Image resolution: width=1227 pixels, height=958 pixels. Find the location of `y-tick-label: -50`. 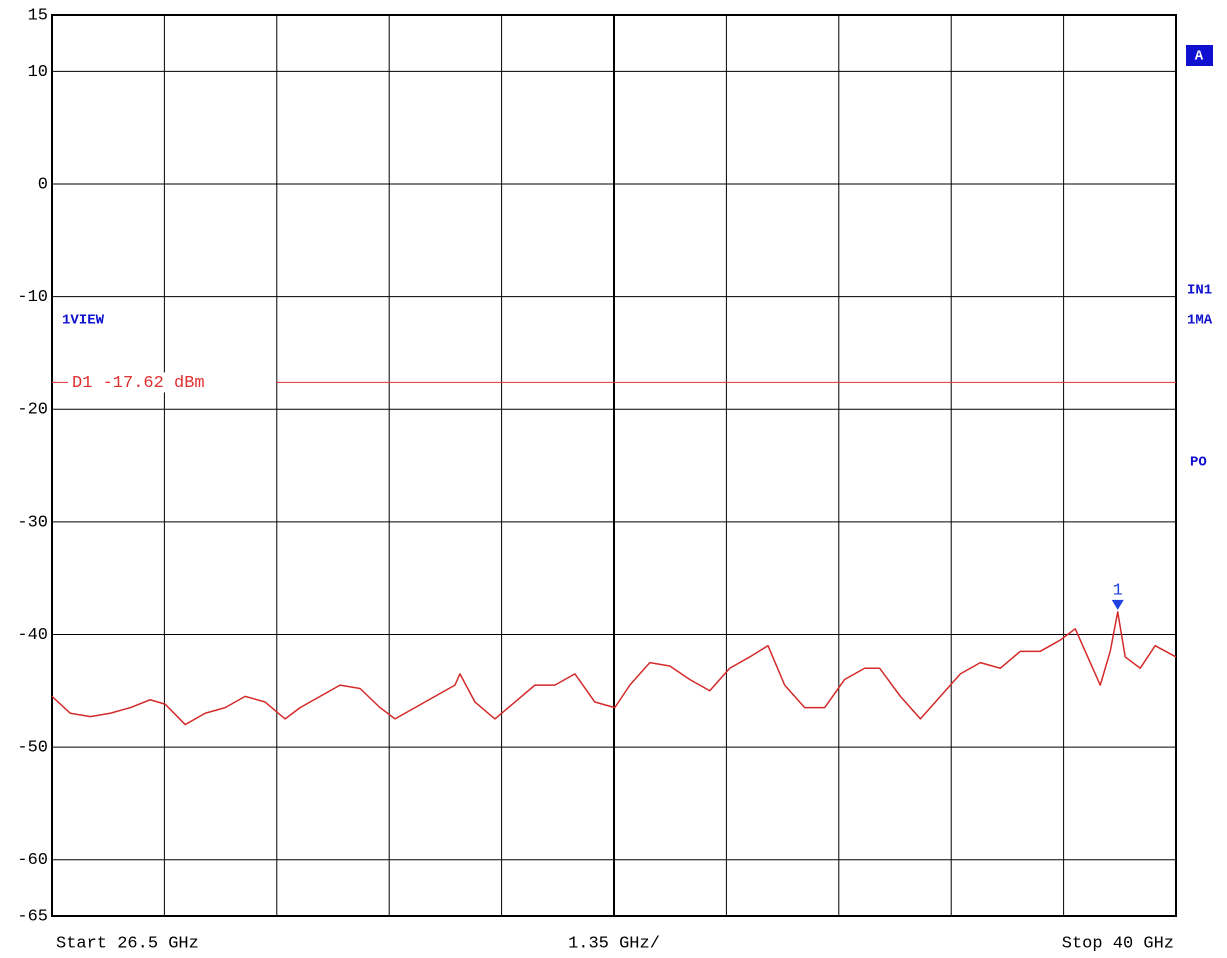

y-tick-label: -50 is located at coordinates (32, 748).